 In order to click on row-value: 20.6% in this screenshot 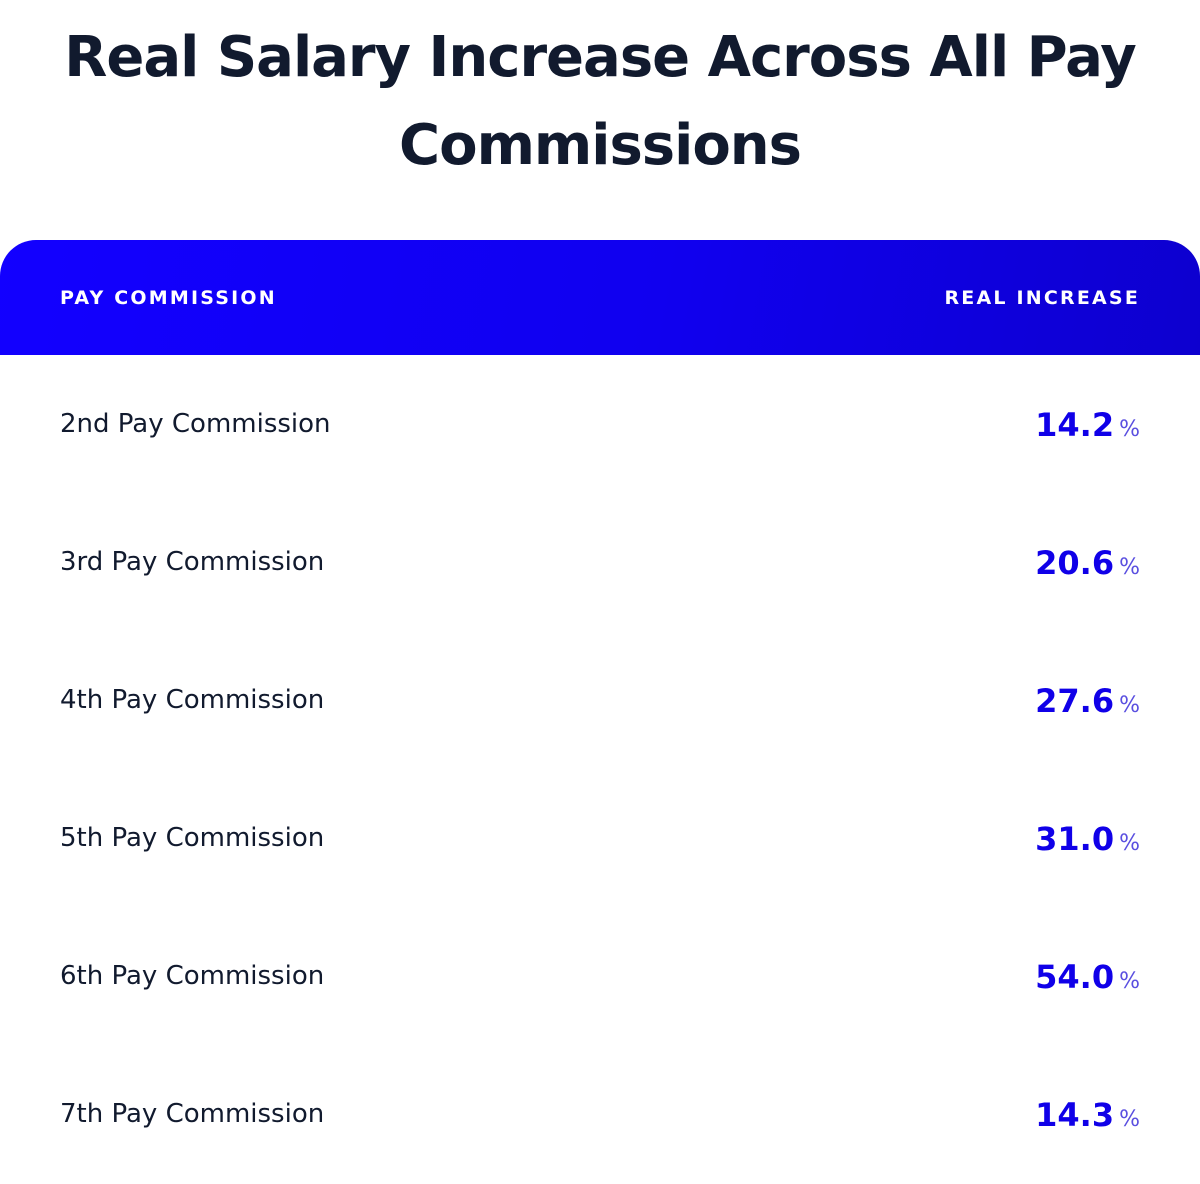, I will do `click(1087, 565)`.